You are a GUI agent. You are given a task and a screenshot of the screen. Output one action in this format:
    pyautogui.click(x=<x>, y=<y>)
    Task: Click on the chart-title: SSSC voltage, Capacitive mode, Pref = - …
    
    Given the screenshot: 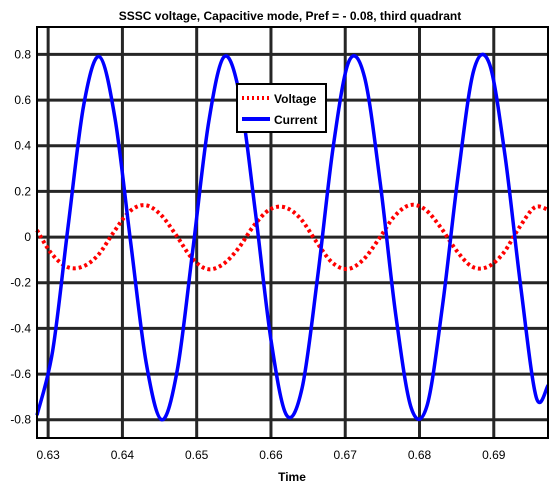 What is the action you would take?
    pyautogui.click(x=290, y=16)
    